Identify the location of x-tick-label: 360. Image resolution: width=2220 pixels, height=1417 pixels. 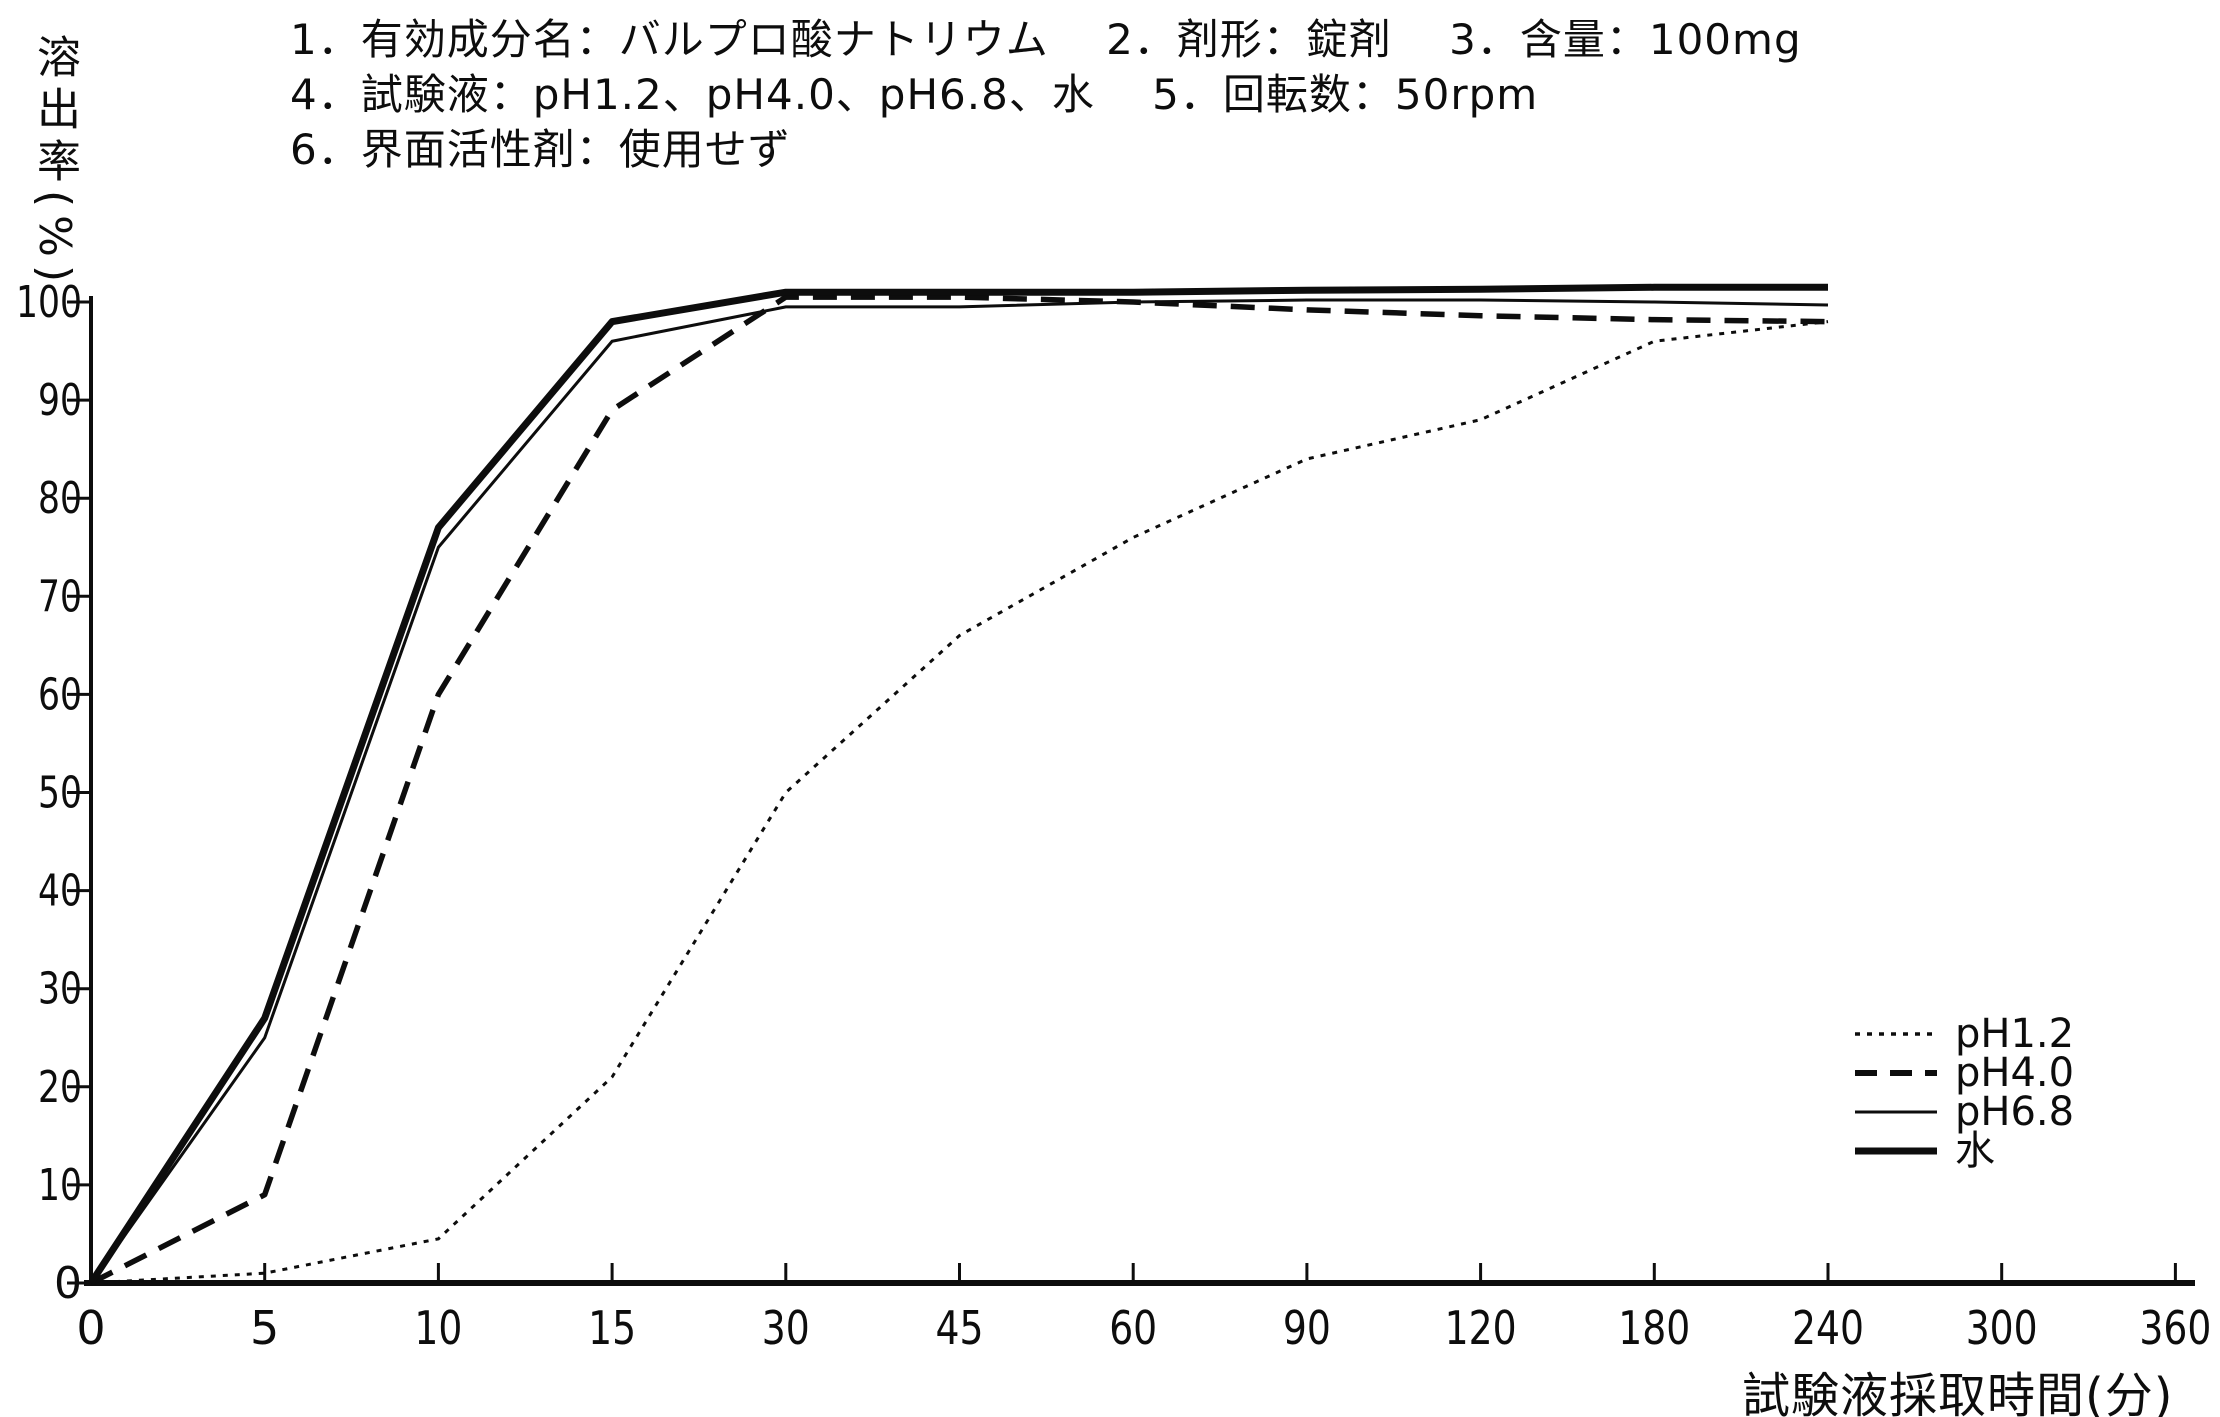
(2175, 1328).